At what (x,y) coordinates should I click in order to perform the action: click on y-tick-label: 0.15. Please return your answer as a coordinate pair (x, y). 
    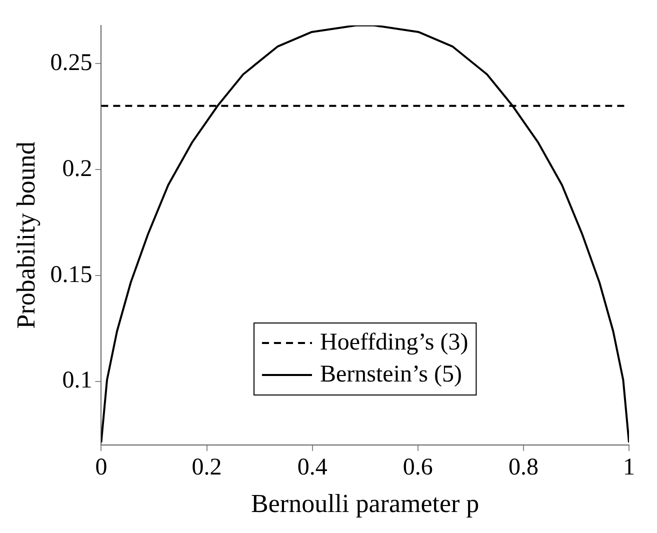
    Looking at the image, I should click on (71, 275).